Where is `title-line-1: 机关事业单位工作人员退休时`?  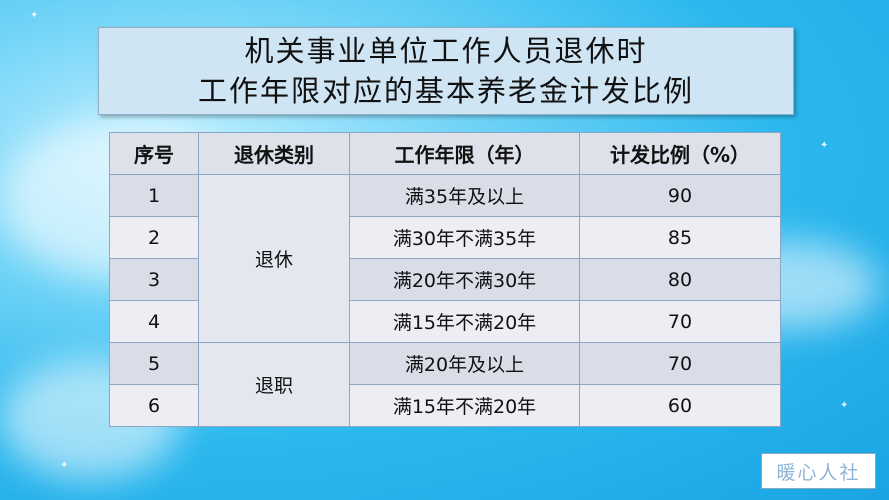
title-line-1: 机关事业单位工作人员退休时 is located at coordinates (446, 51).